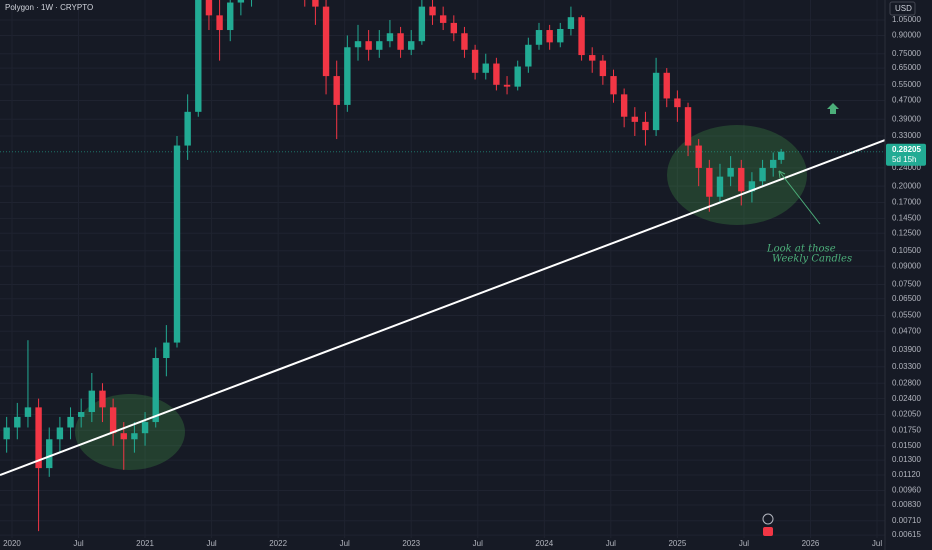 Image resolution: width=932 pixels, height=550 pixels. I want to click on y-tick-label: 0.33000, so click(906, 135).